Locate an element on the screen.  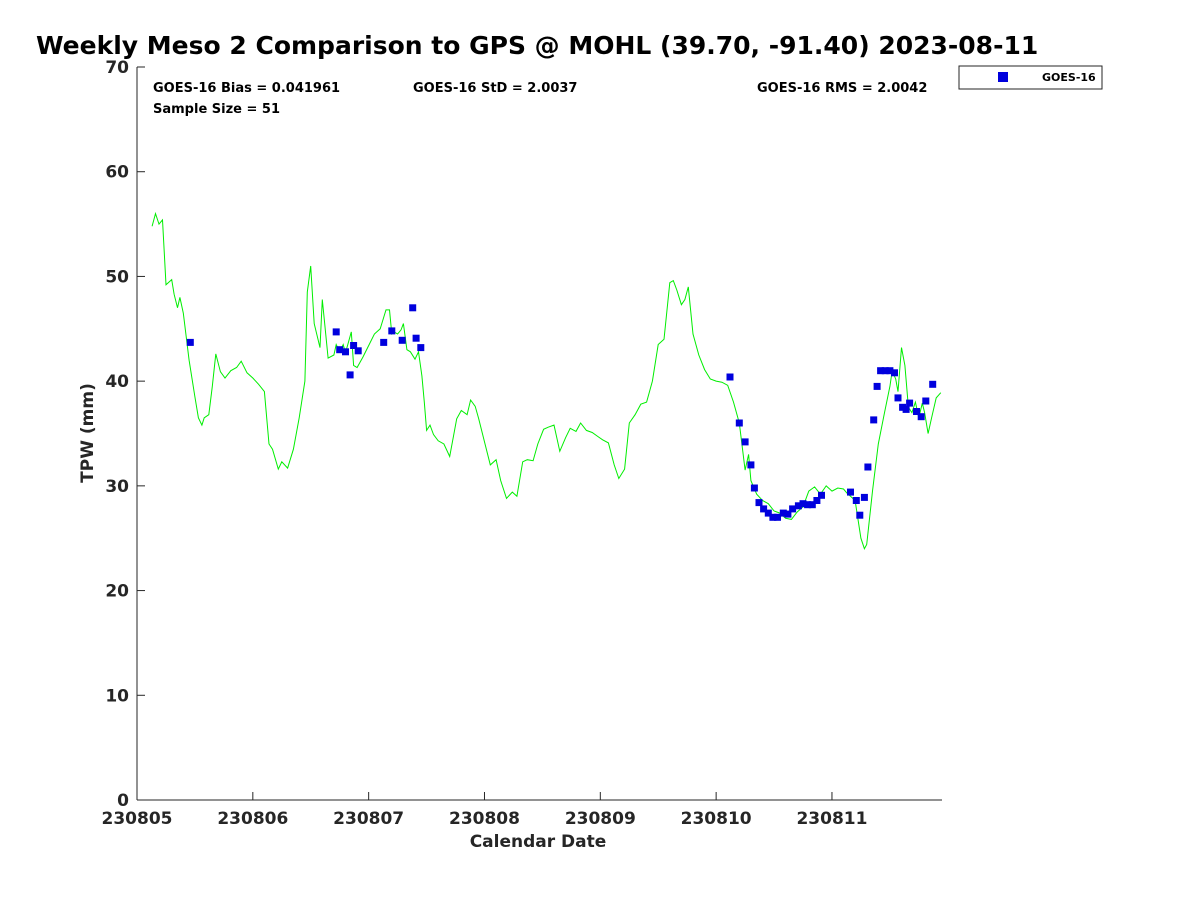
x-tick-label: 230809 is located at coordinates (600, 819).